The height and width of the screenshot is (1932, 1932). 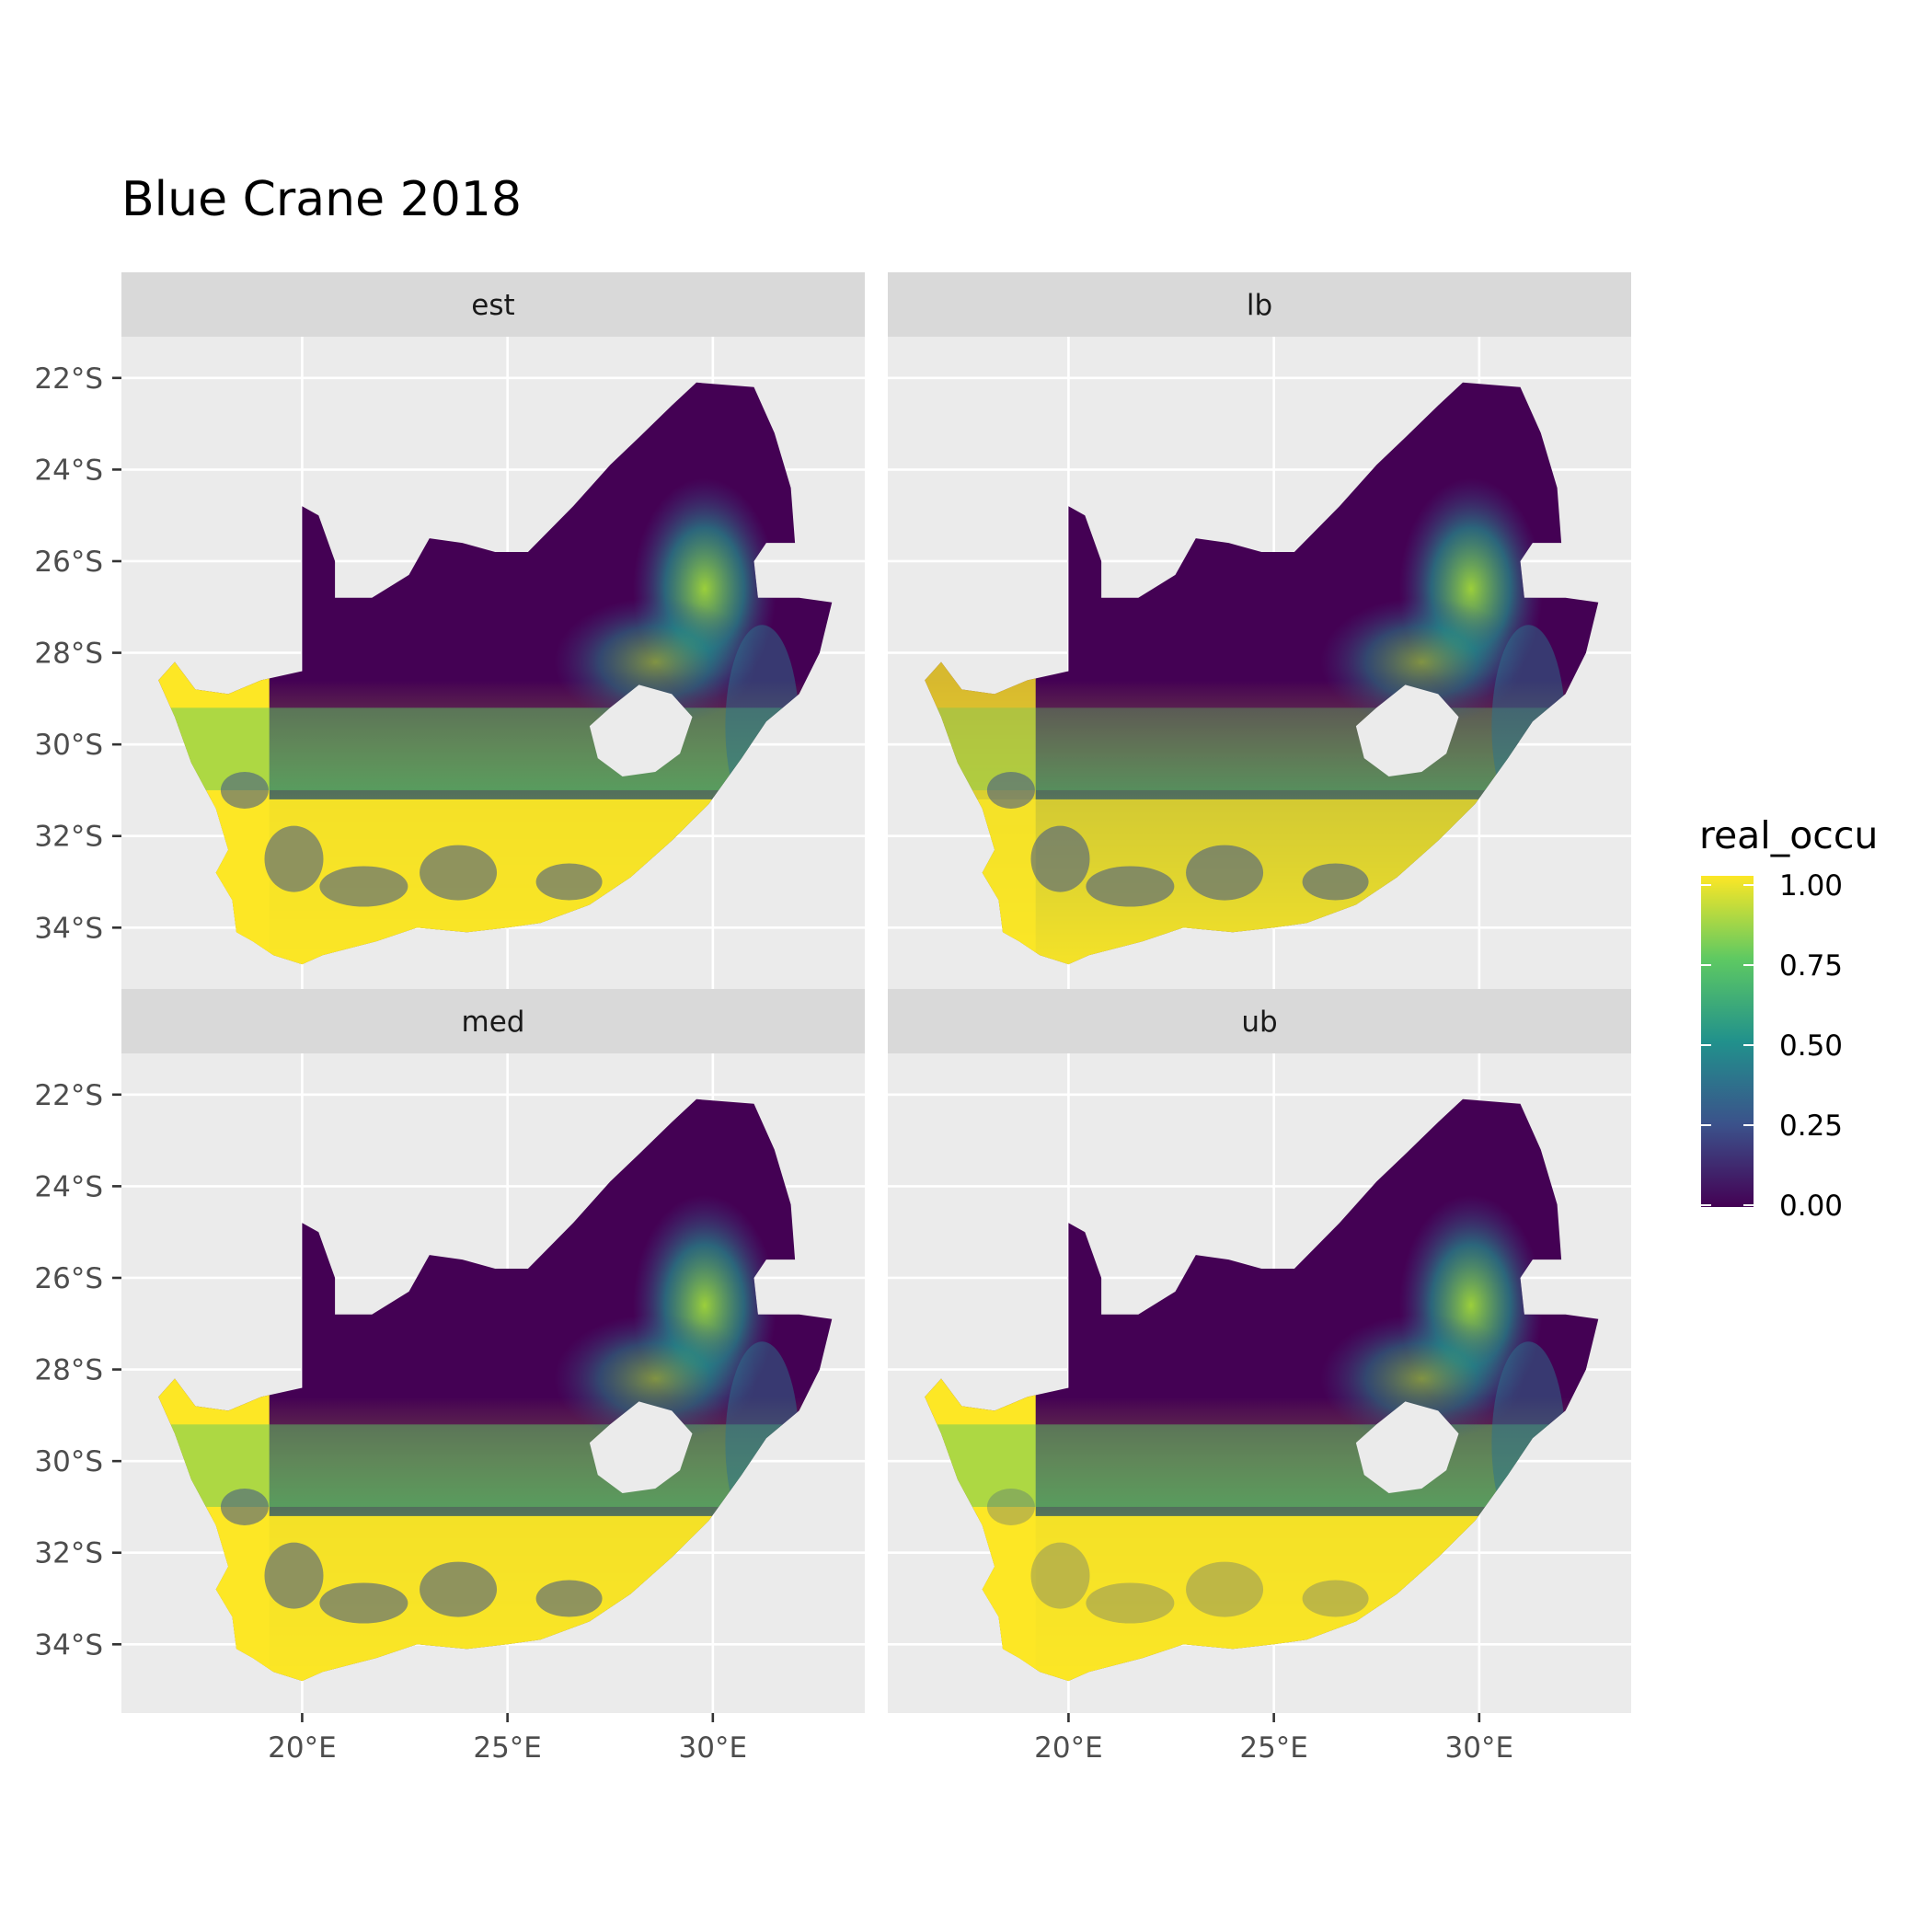 What do you see at coordinates (1788, 835) in the screenshot?
I see `legend-title: real_occu` at bounding box center [1788, 835].